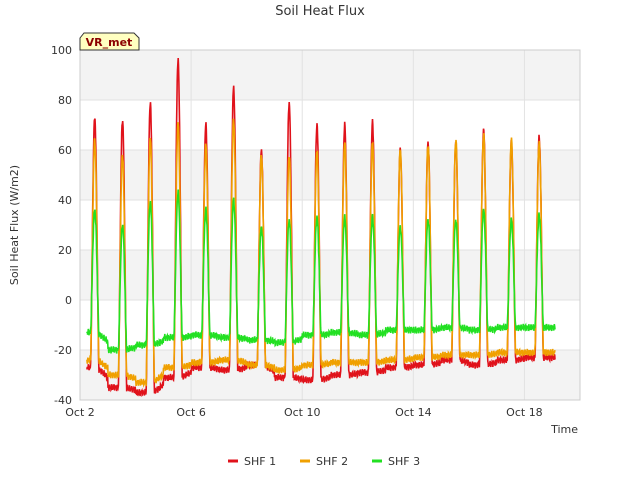 This screenshot has height=480, width=640. I want to click on y-tick-label: 0, so click(68, 300).